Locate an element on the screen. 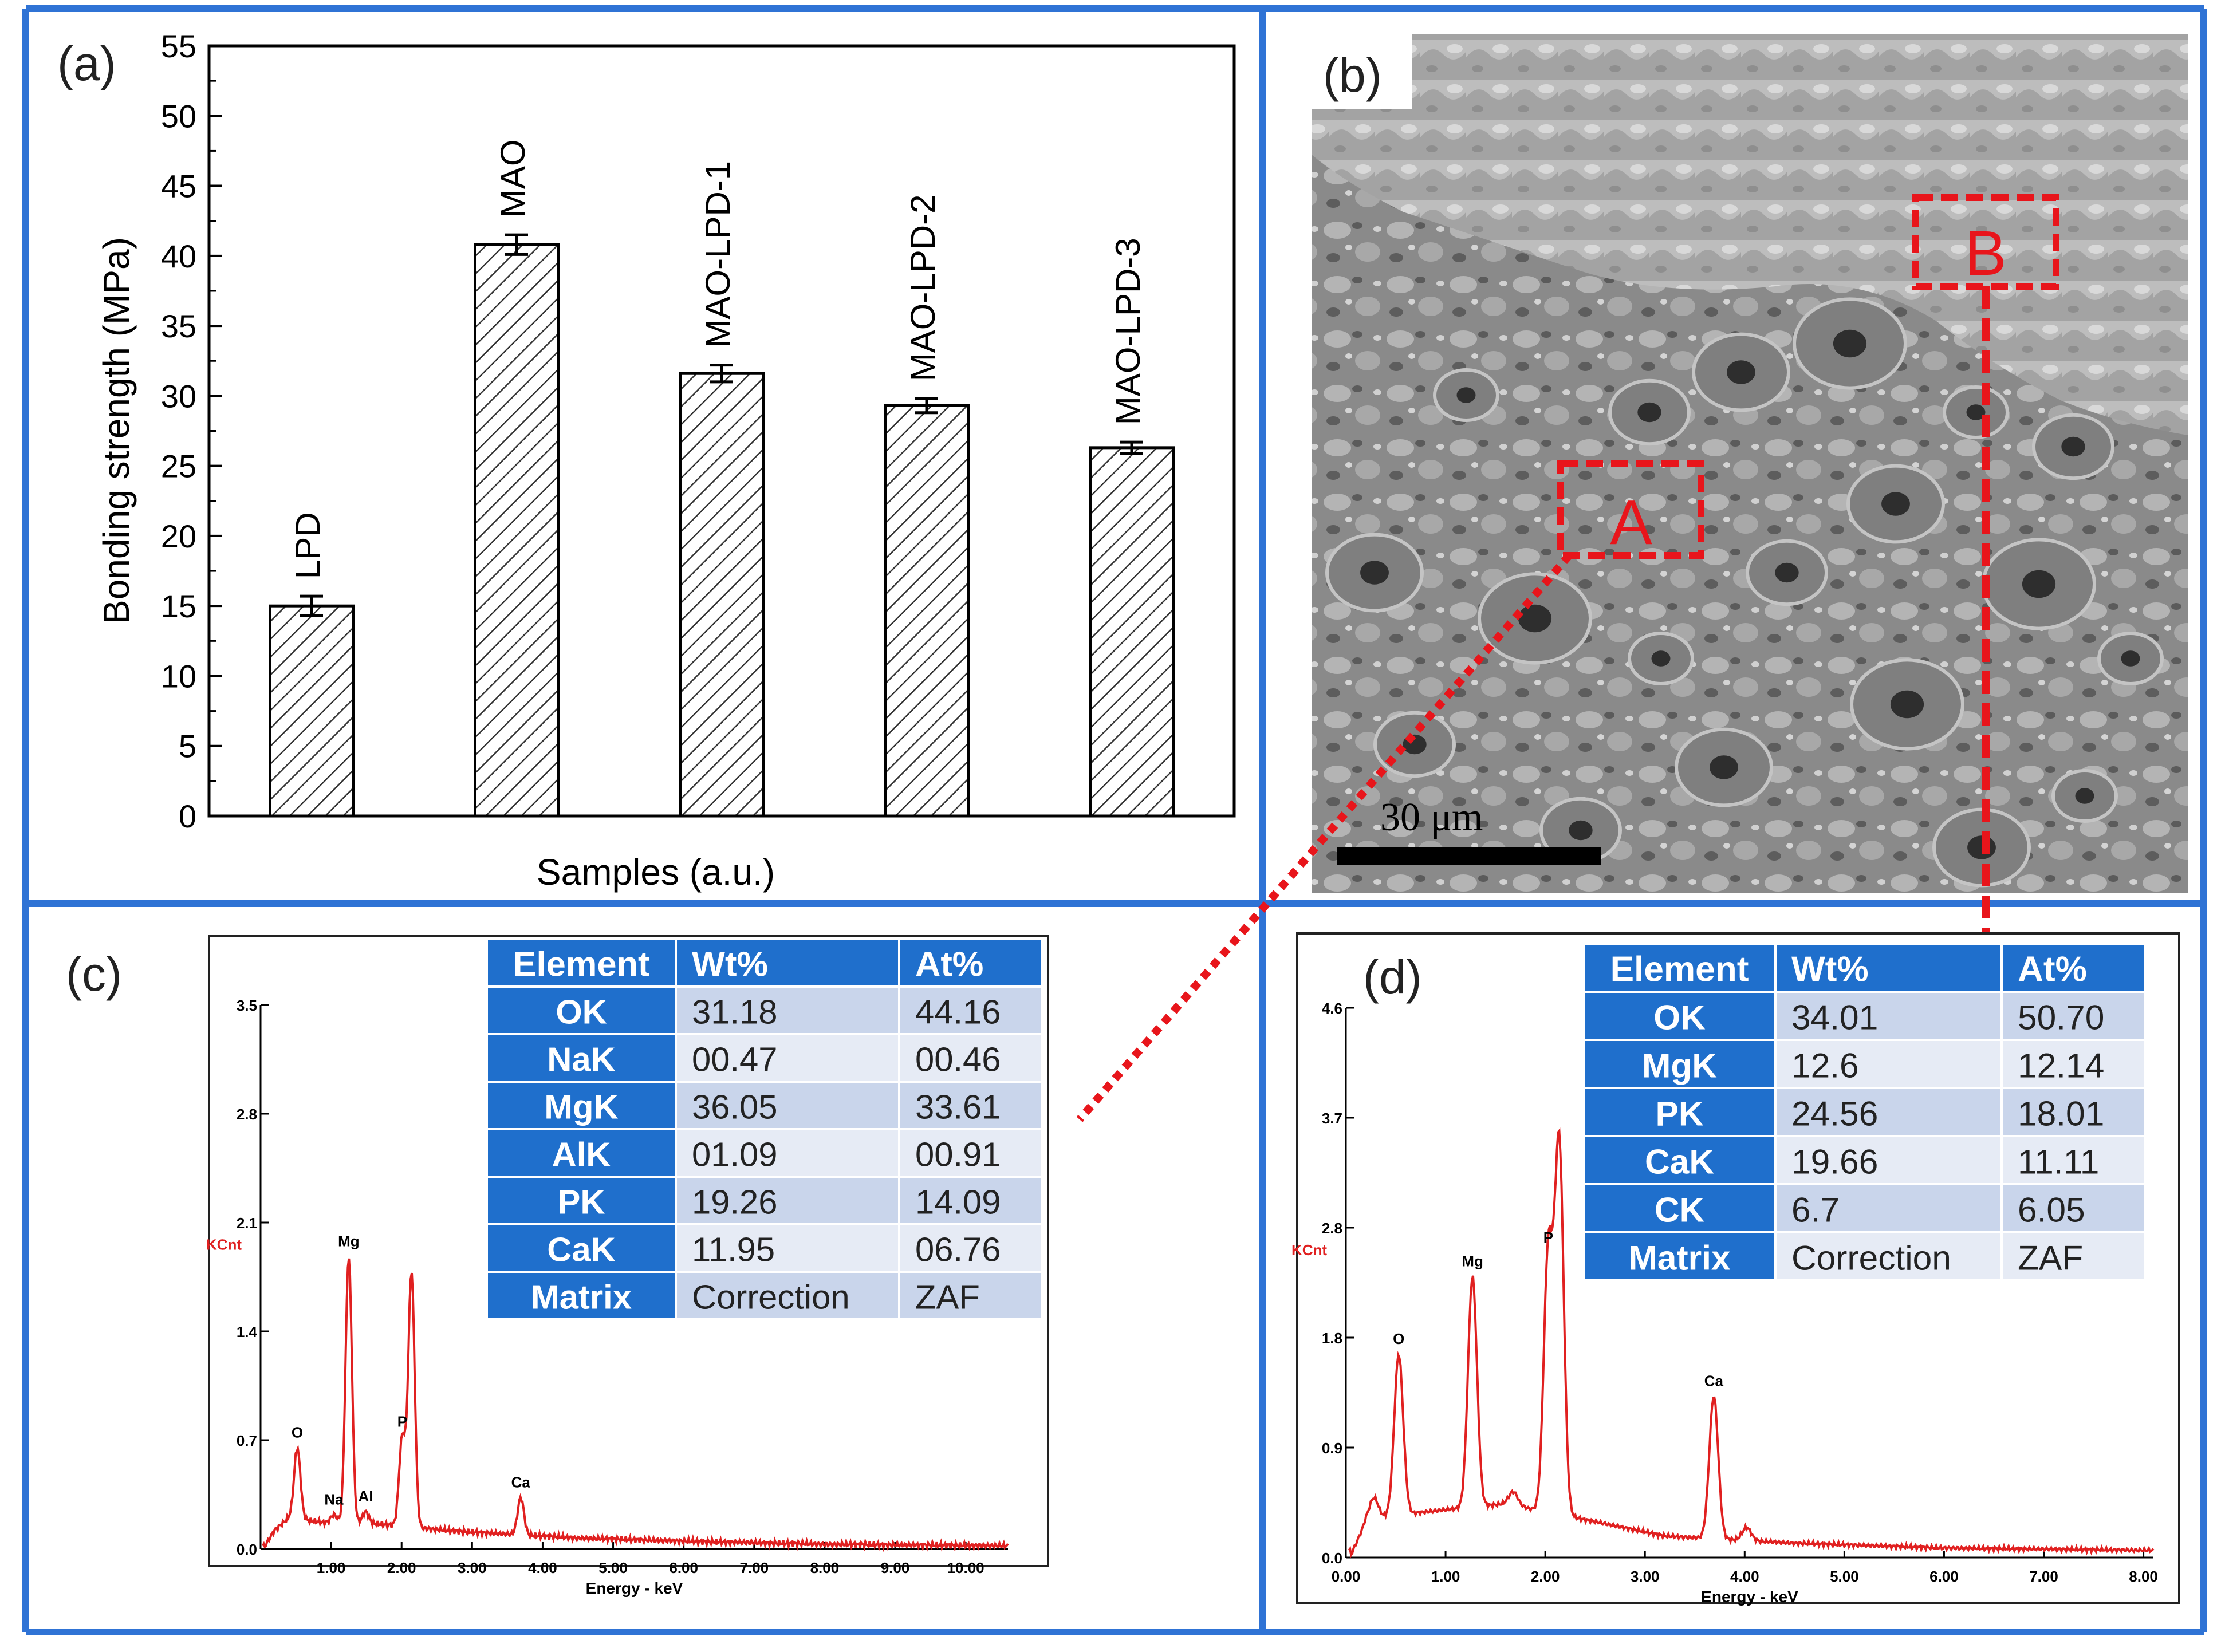 This screenshot has height=1652, width=2225. spectrum-x-tick-label: 2.00 is located at coordinates (1545, 1577).